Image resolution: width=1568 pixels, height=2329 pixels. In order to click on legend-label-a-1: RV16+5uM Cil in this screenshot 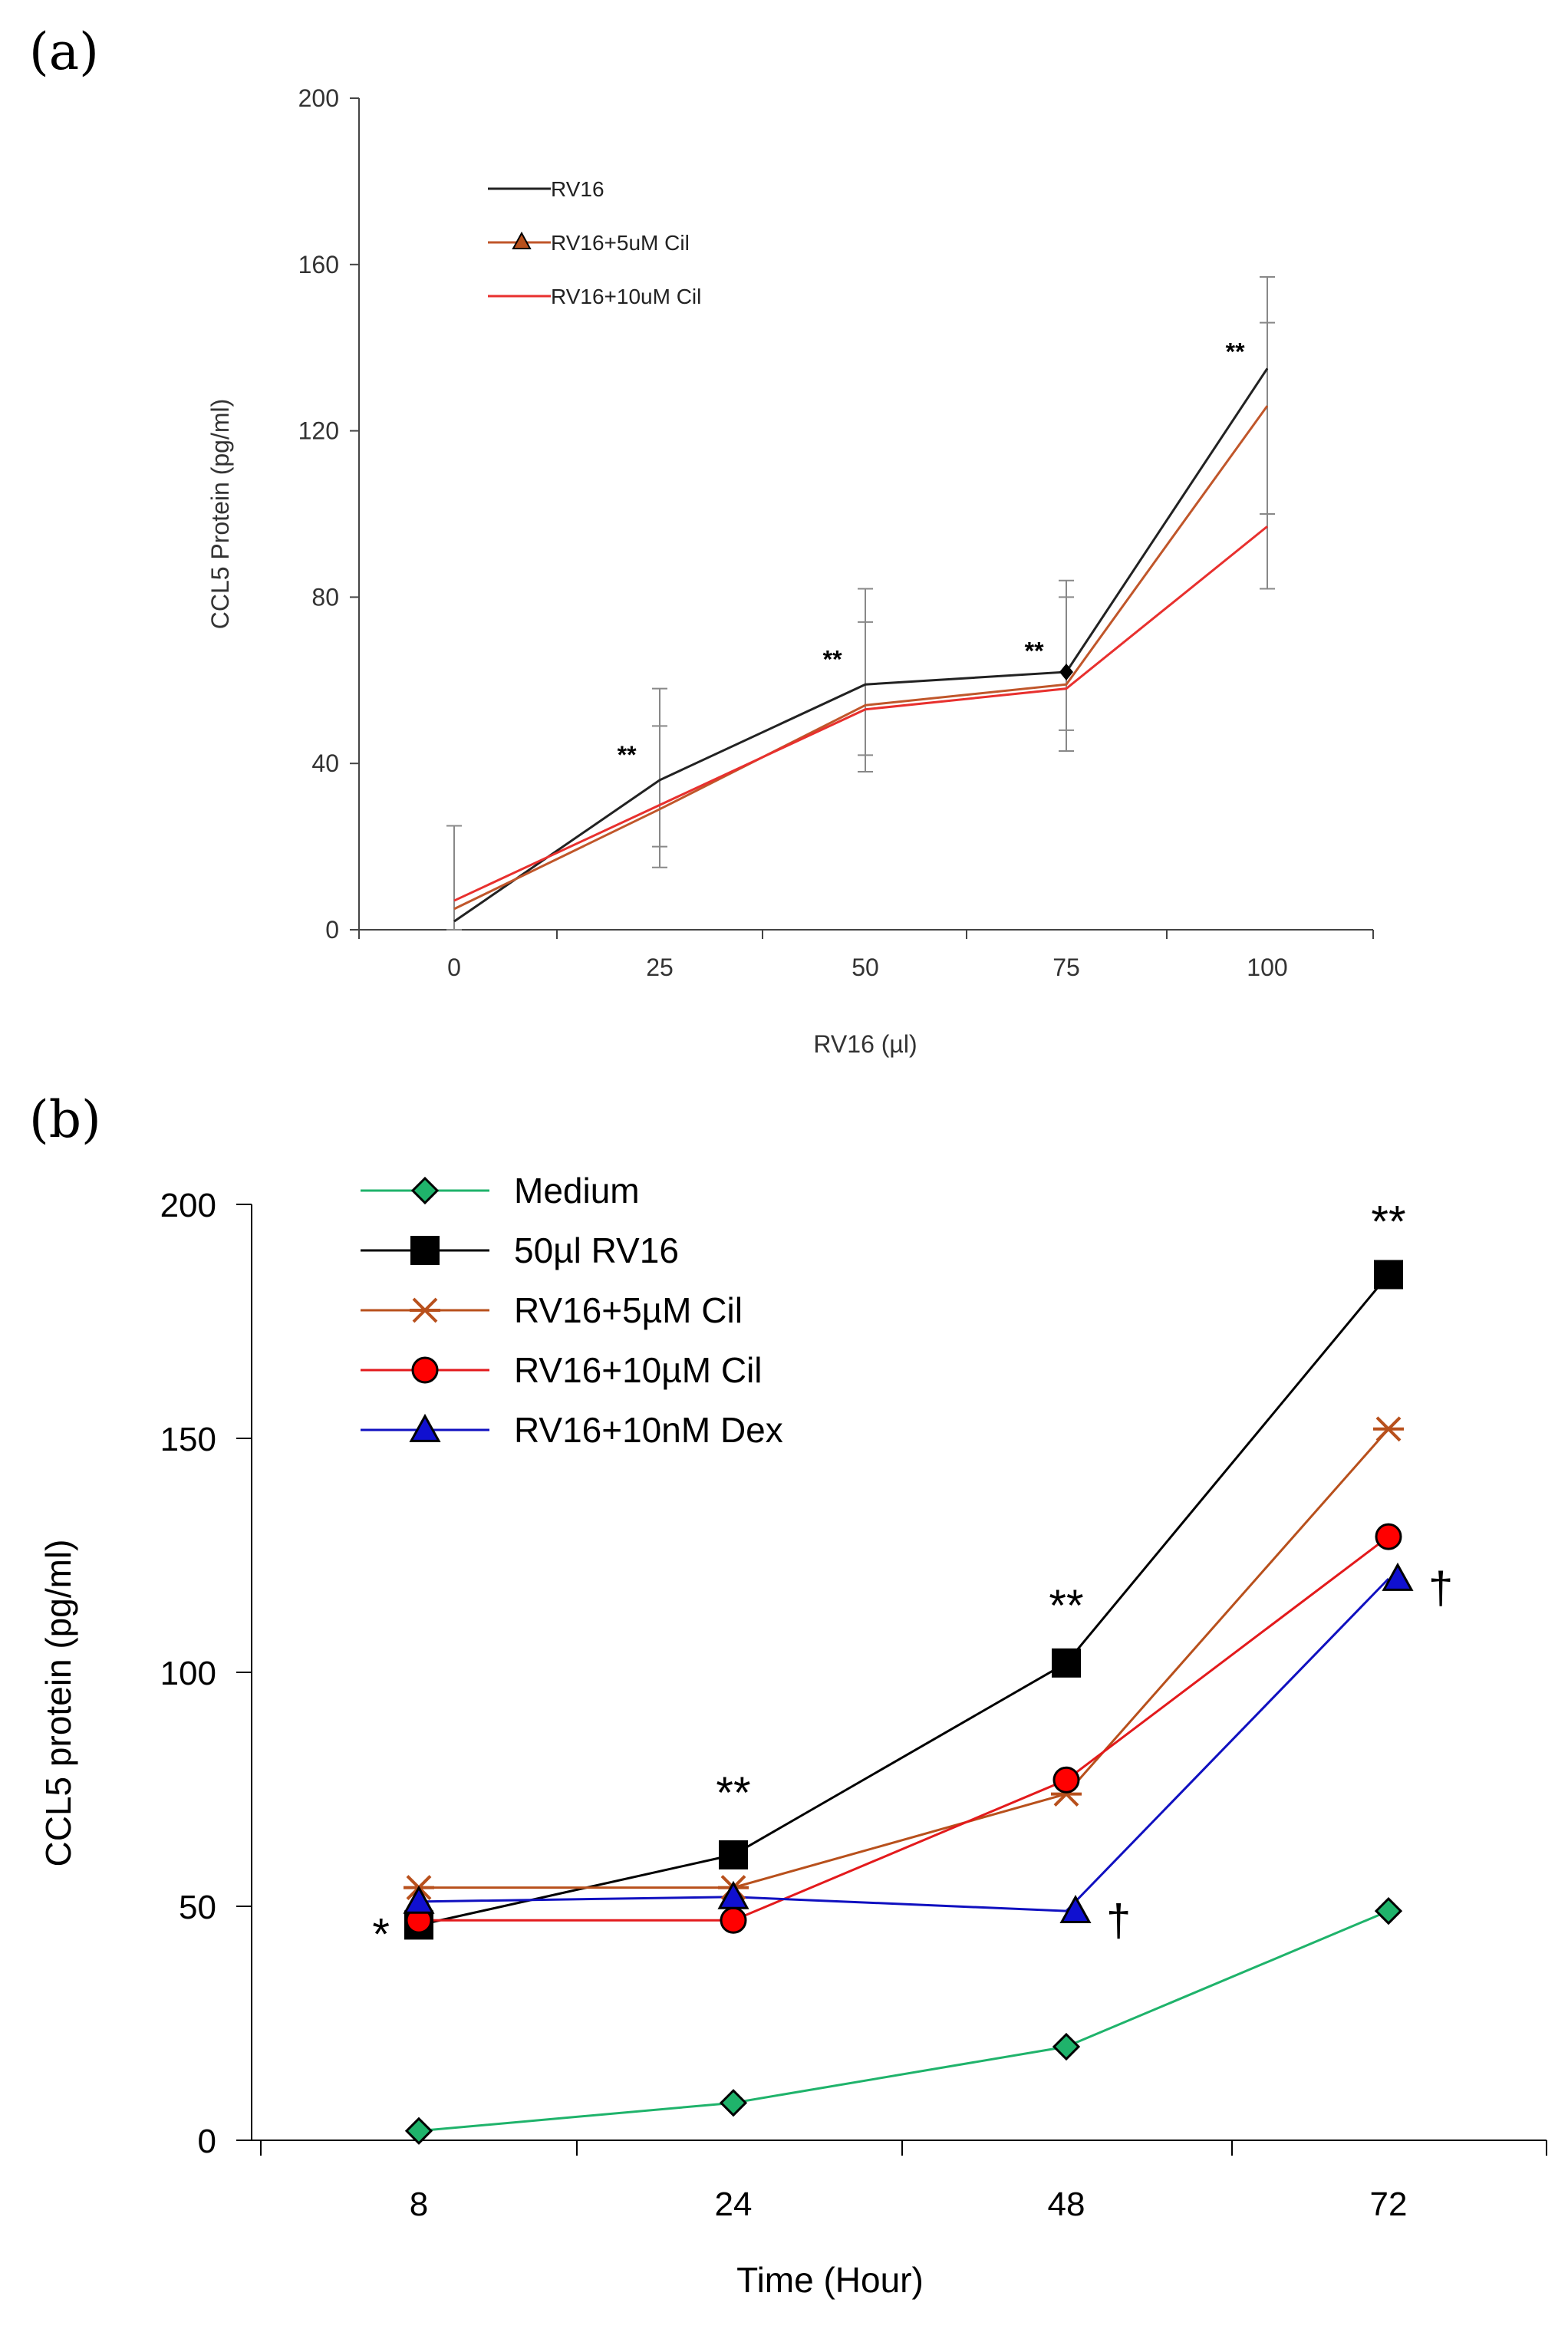, I will do `click(620, 243)`.